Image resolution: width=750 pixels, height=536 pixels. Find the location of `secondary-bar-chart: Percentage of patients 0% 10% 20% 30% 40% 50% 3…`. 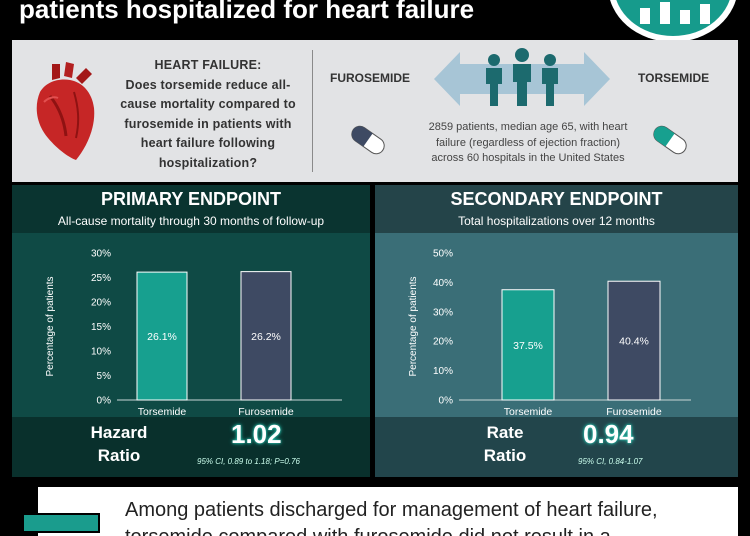

secondary-bar-chart: Percentage of patients 0% 10% 20% 30% 40% 50% 3… is located at coordinates (549, 333).